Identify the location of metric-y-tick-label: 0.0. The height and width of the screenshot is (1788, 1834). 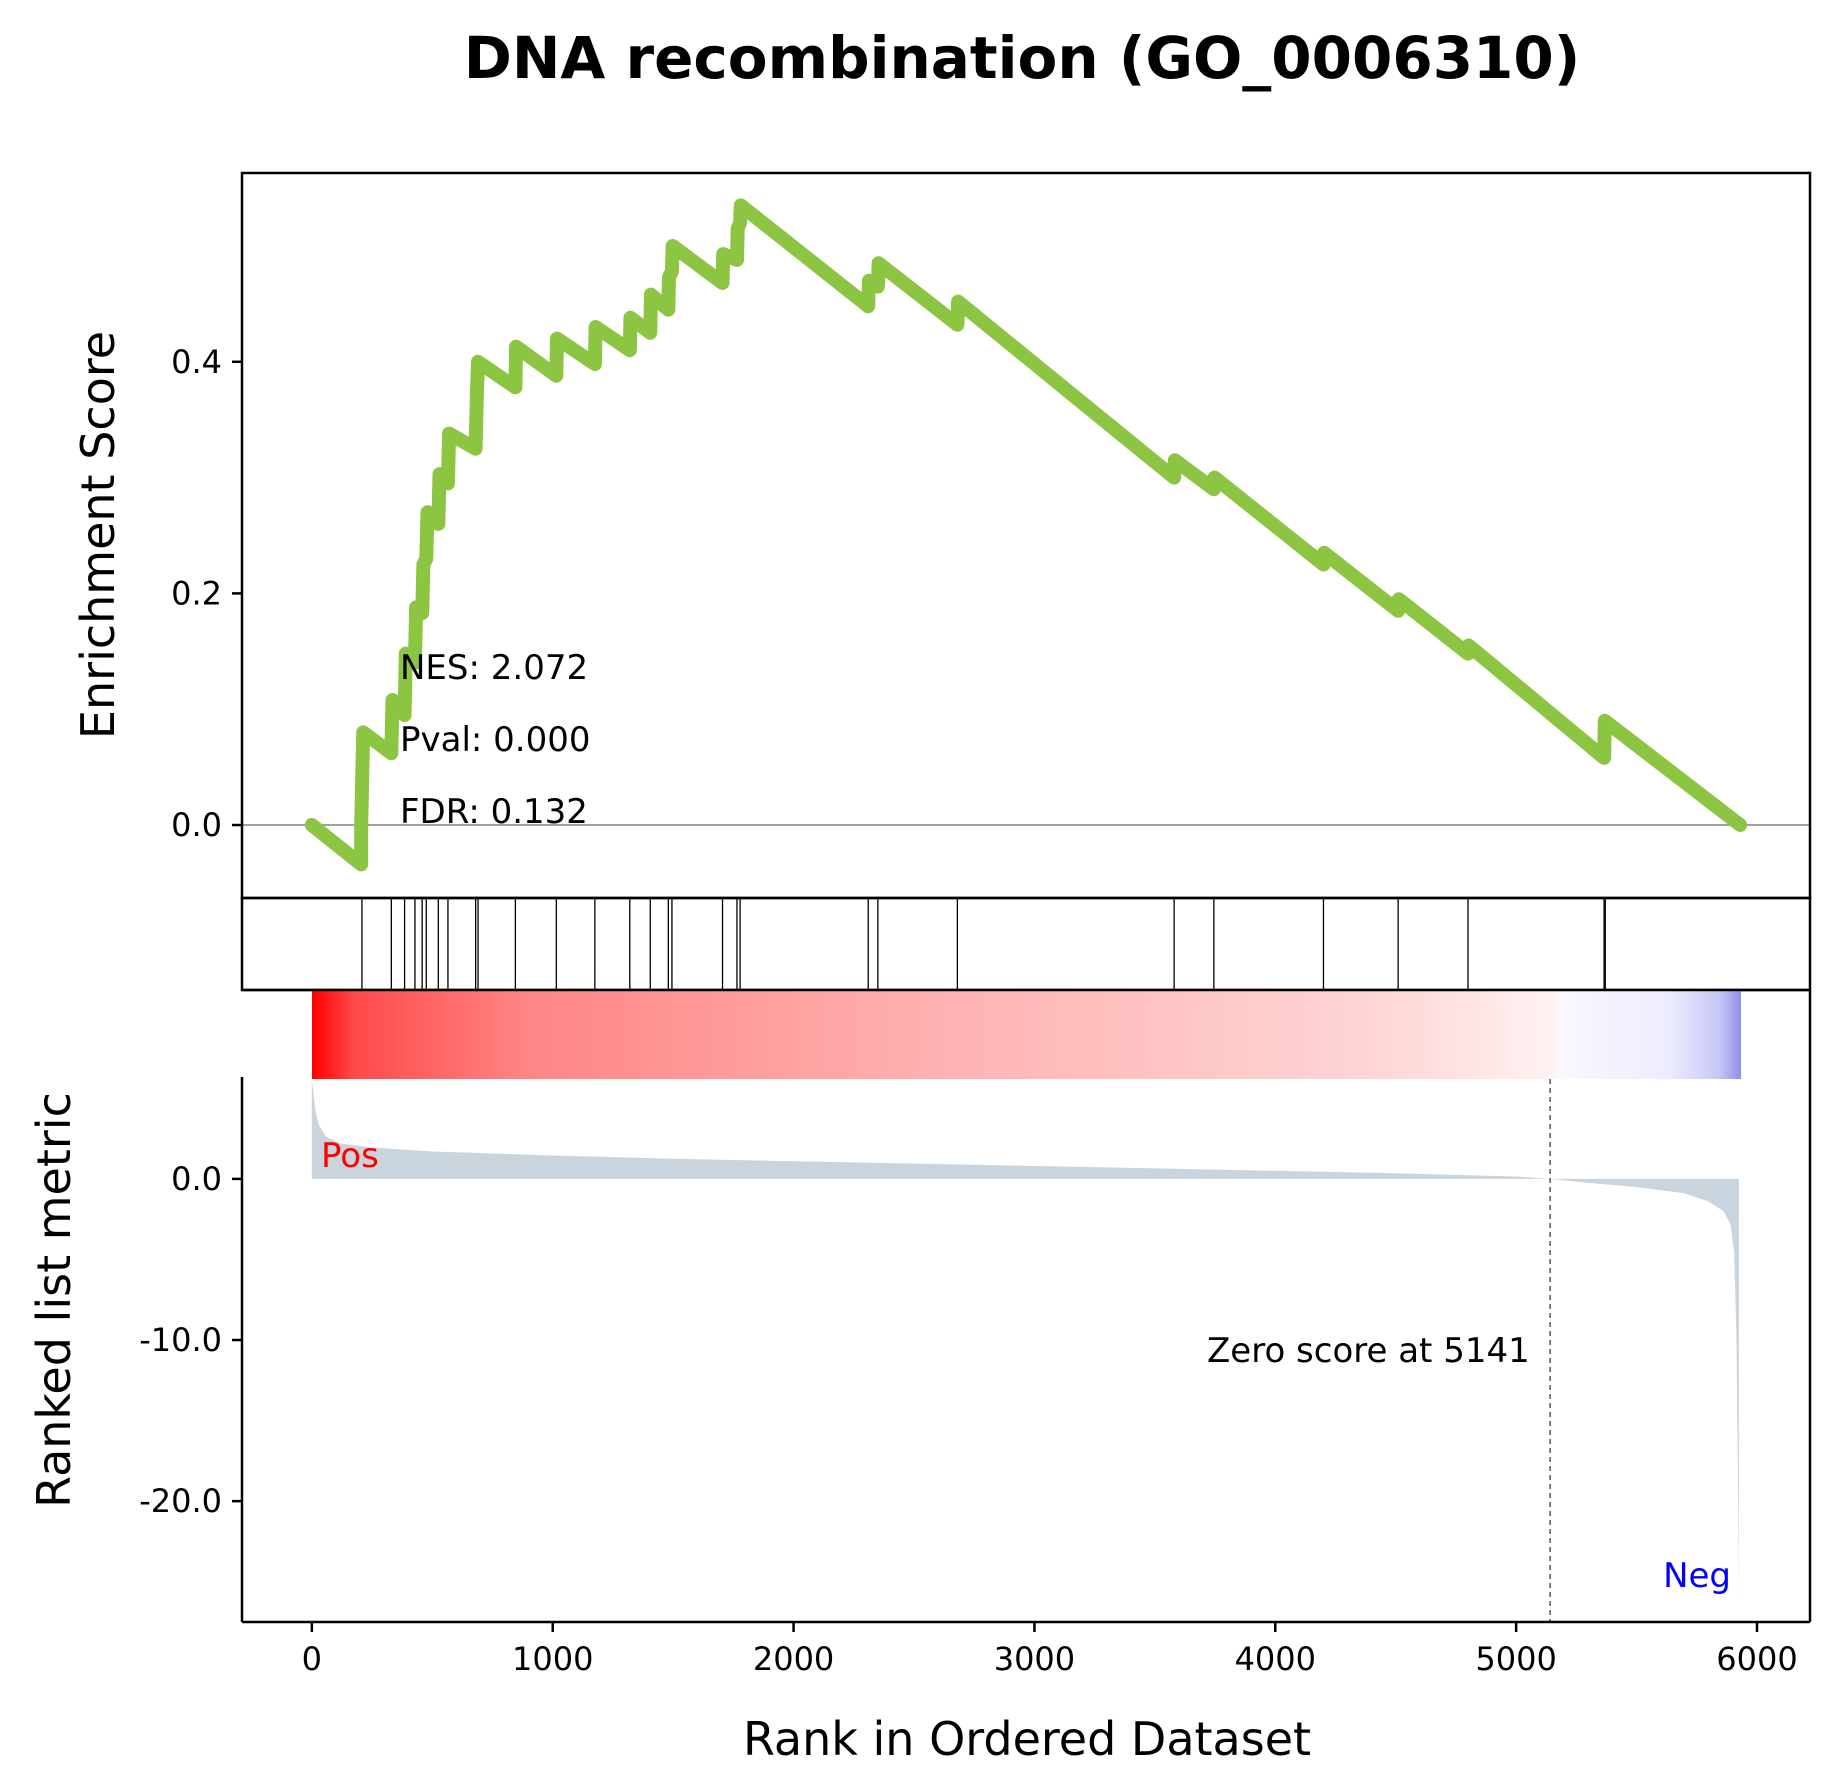
(196, 1179).